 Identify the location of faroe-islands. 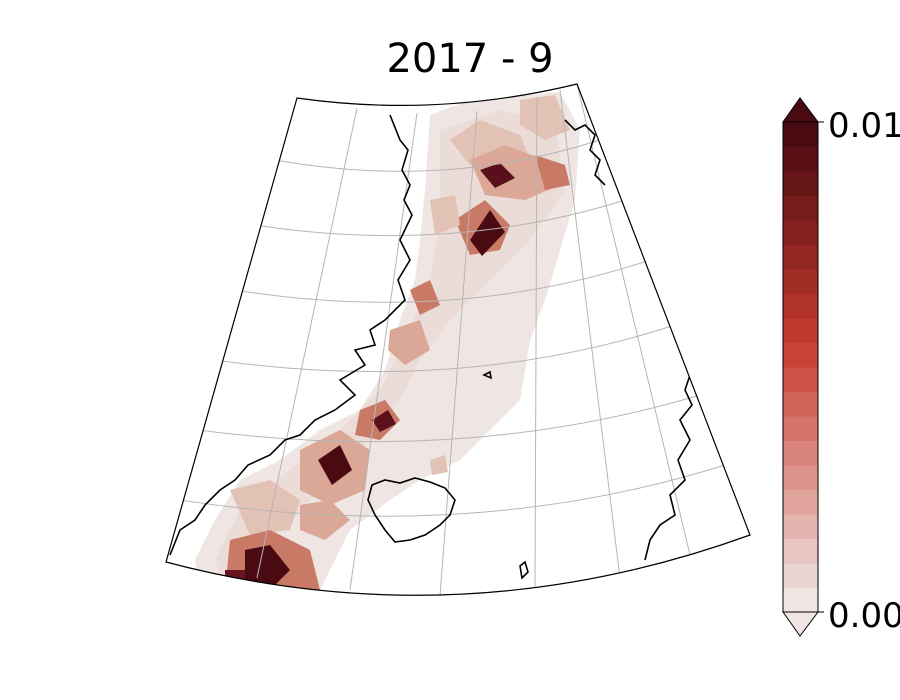
(524, 570).